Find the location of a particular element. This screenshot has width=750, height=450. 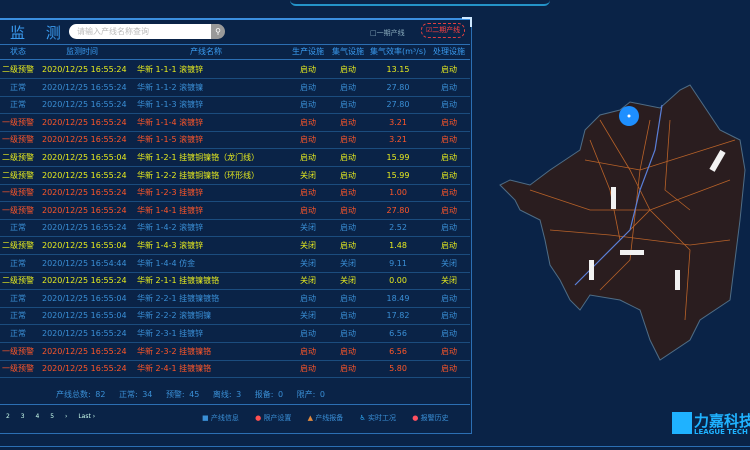

cell-name: 华新 2-3-2 挂镀镍铬 is located at coordinates (174, 351).